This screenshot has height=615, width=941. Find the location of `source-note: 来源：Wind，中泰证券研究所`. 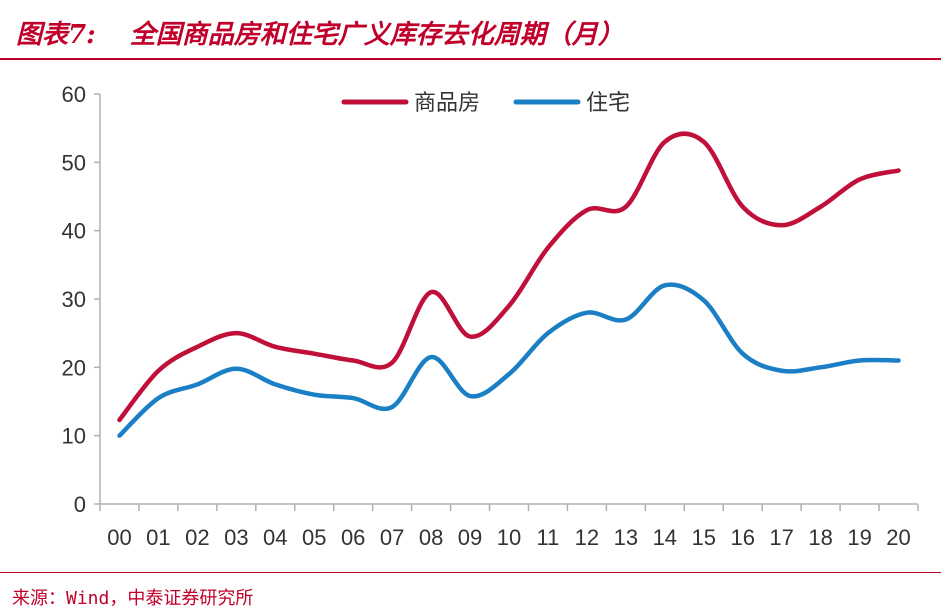

source-note: 来源：Wind，中泰证券研究所 is located at coordinates (133, 598).